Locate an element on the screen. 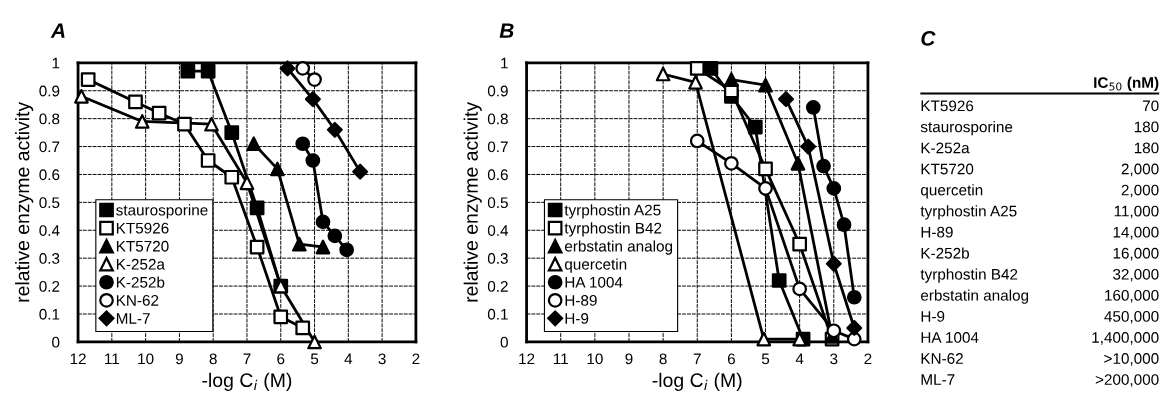 The width and height of the screenshot is (1165, 408). text: >200,000 is located at coordinates (1127, 380).